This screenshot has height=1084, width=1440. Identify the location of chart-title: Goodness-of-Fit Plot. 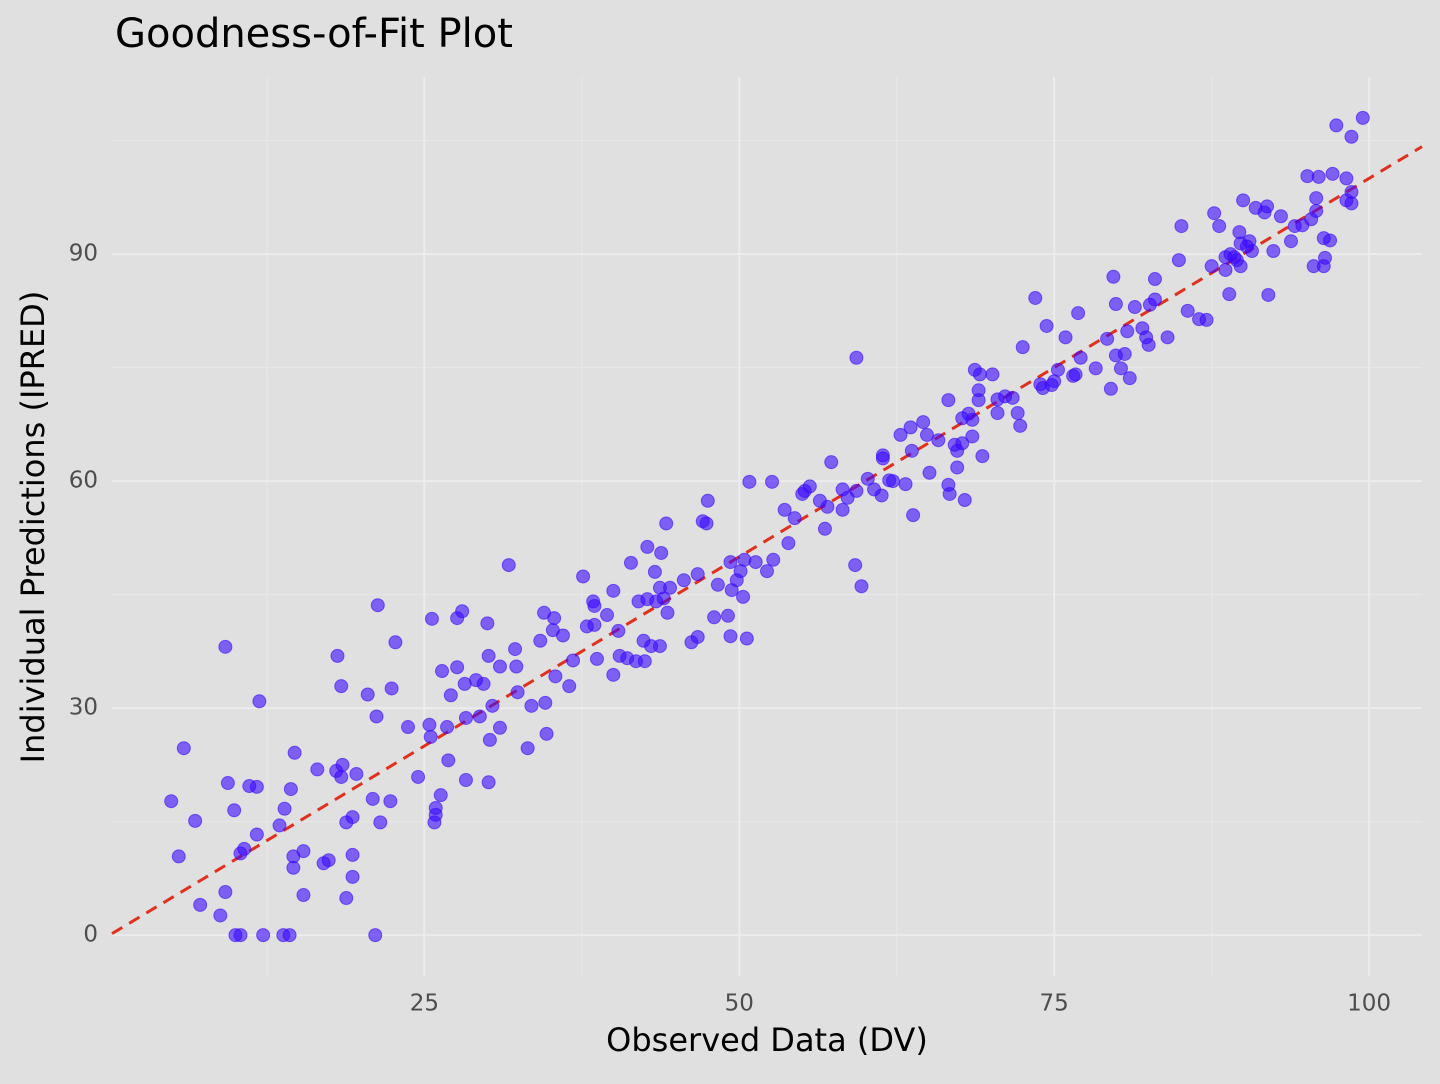
(314, 34).